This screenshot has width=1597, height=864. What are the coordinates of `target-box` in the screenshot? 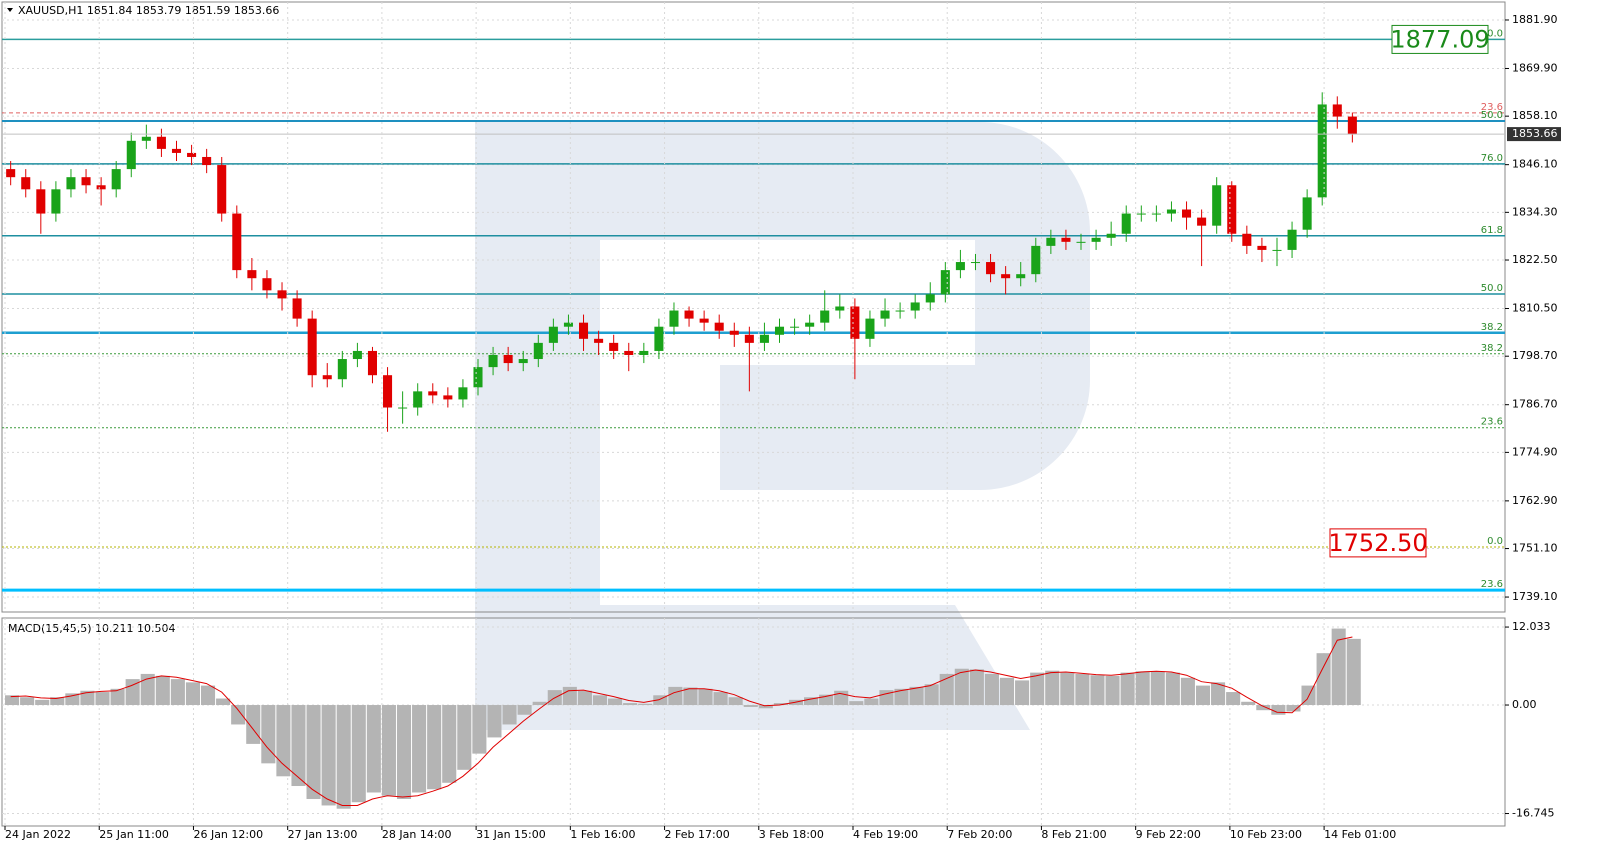 It's located at (1378, 543).